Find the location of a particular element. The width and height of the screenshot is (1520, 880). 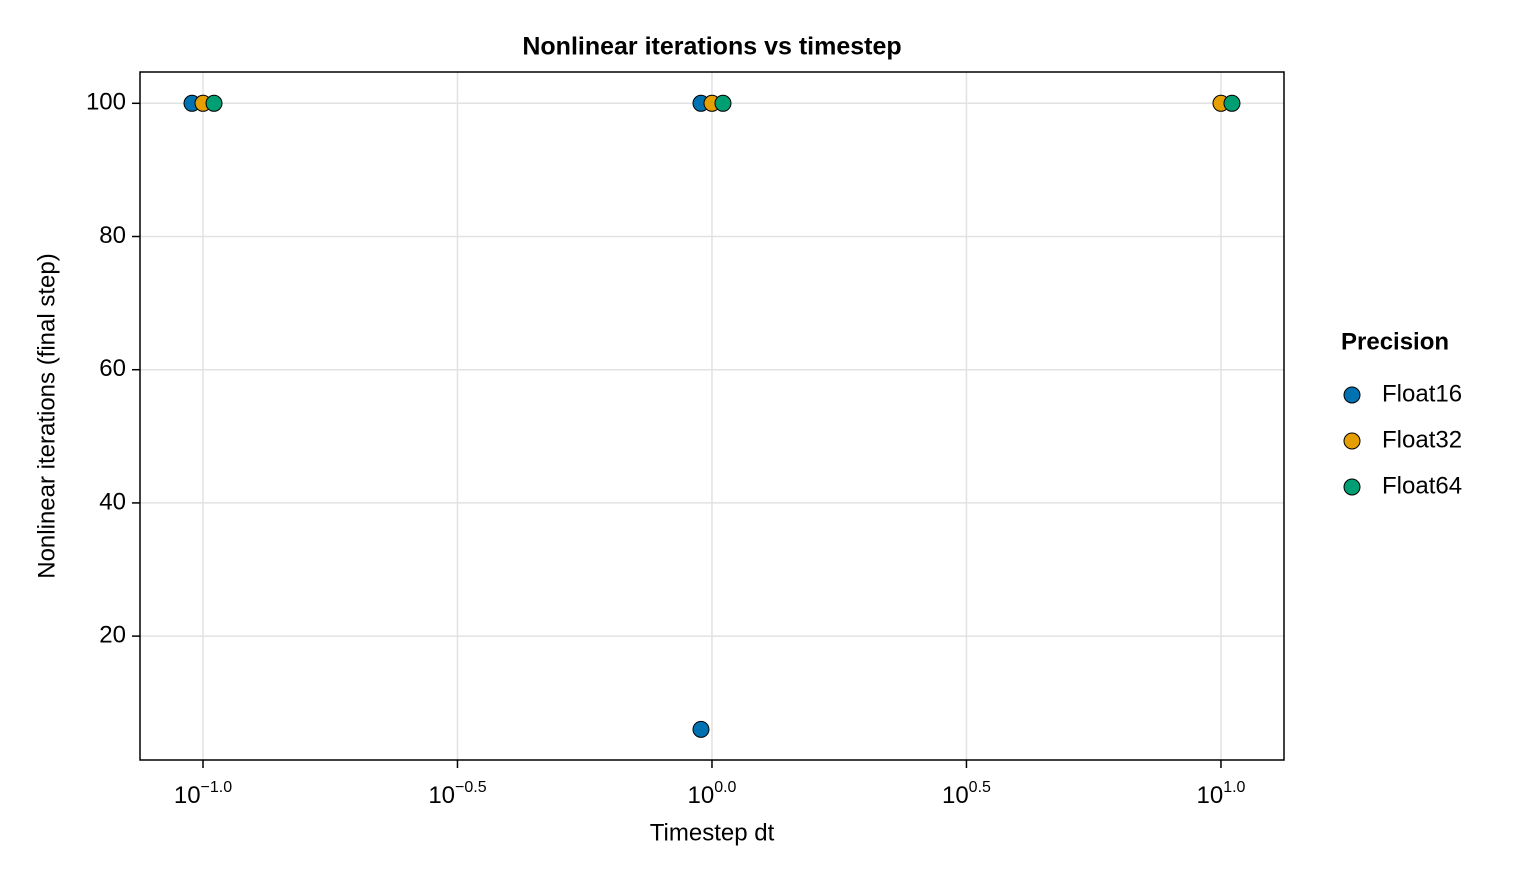

x-tick-label: 101.0 is located at coordinates (1220, 794).